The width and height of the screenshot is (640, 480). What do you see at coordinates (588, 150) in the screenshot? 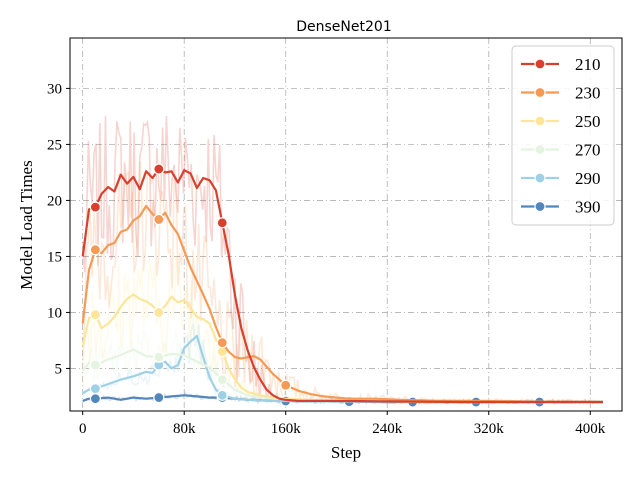
I see `legend-label: 270` at bounding box center [588, 150].